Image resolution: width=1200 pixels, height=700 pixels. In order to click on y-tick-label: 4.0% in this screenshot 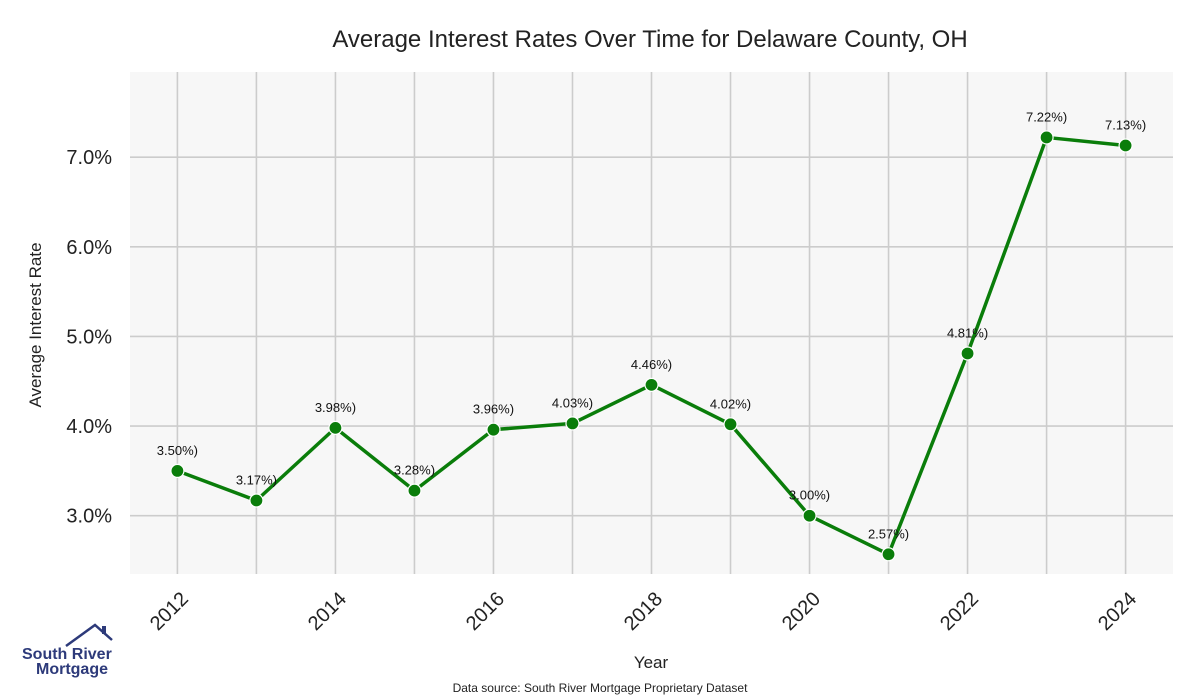, I will do `click(89, 427)`.